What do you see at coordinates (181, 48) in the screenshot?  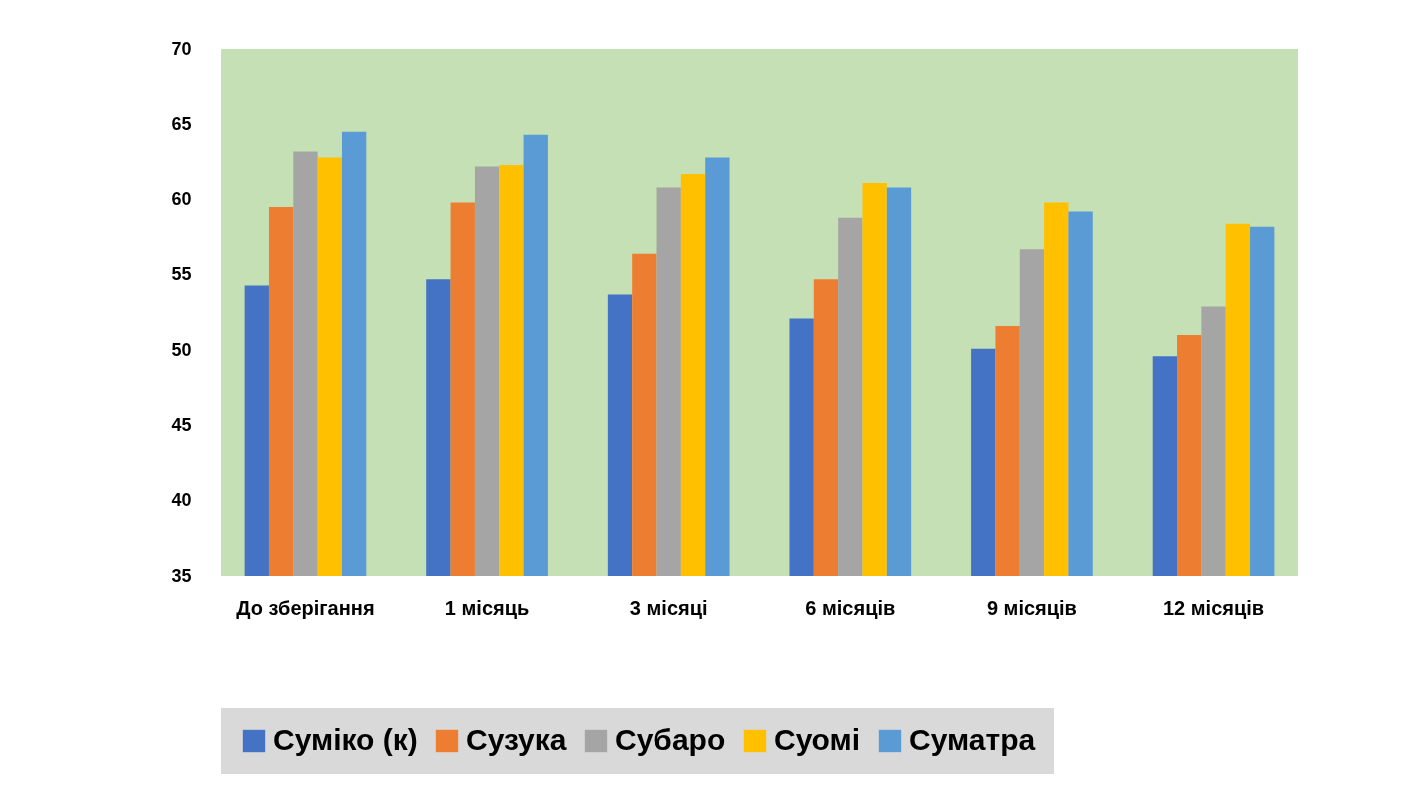 I see `y-tick-label: 70` at bounding box center [181, 48].